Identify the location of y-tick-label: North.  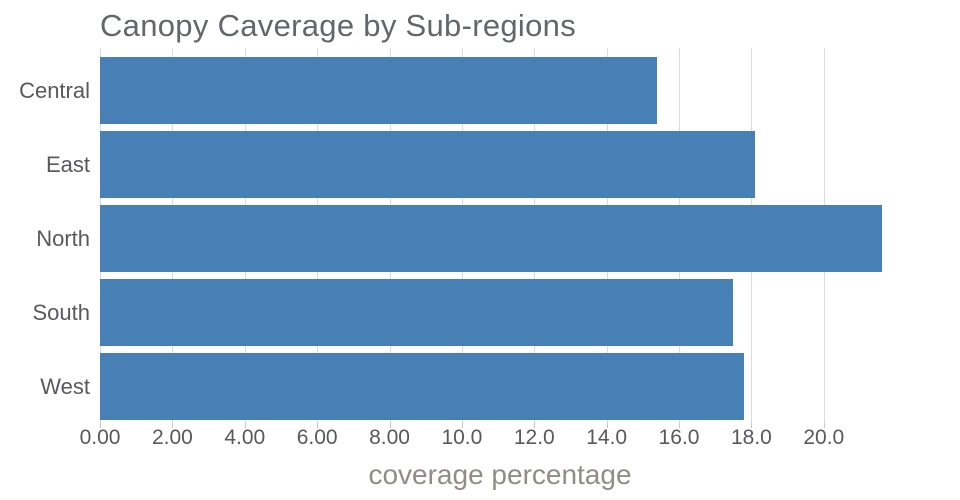
(63, 238).